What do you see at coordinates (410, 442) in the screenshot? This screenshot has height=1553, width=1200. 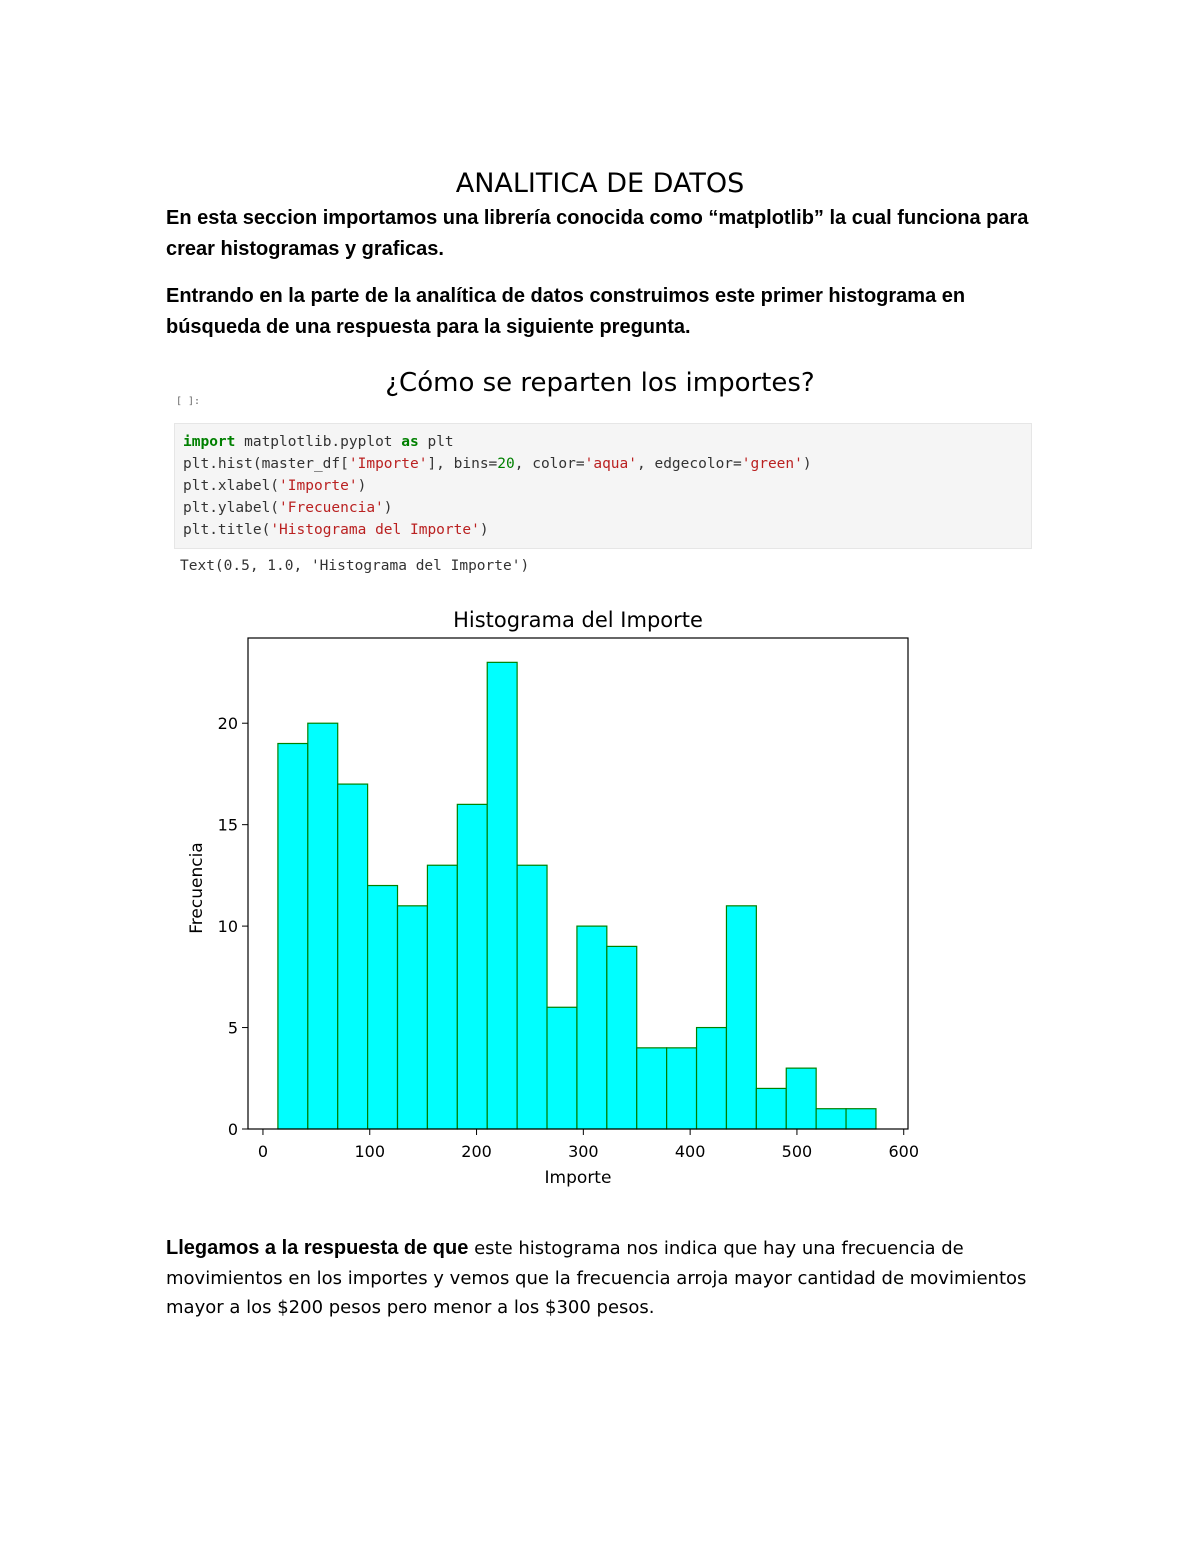 I see `code-keyword: as` at bounding box center [410, 442].